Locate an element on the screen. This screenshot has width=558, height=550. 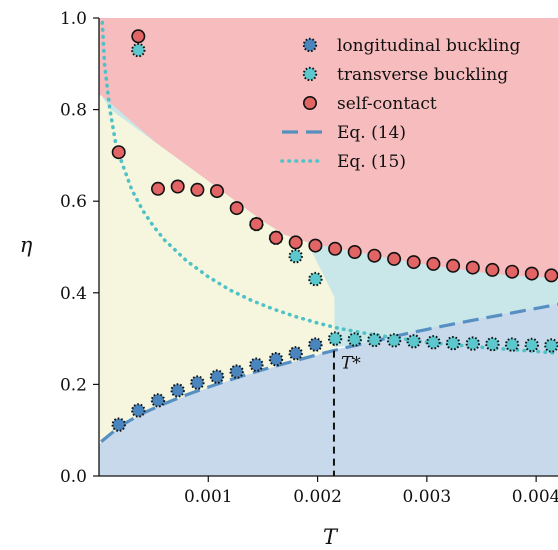
legend-label-transverse-buckling: transverse buckling is located at coordinates (422, 75).